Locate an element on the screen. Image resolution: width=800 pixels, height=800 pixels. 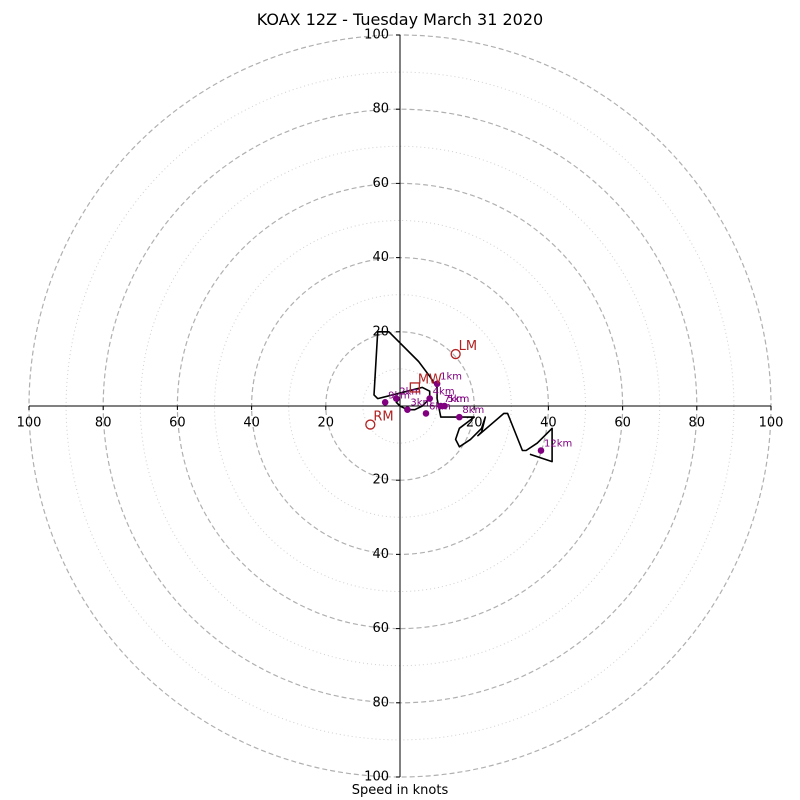
height-marker-label-8km: 8km is located at coordinates (473, 410).